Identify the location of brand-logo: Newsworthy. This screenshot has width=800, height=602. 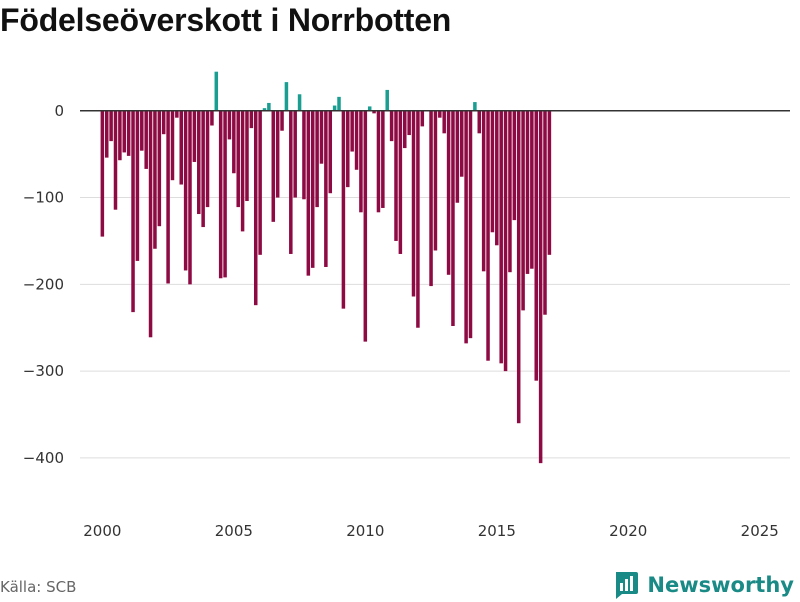
(703, 585).